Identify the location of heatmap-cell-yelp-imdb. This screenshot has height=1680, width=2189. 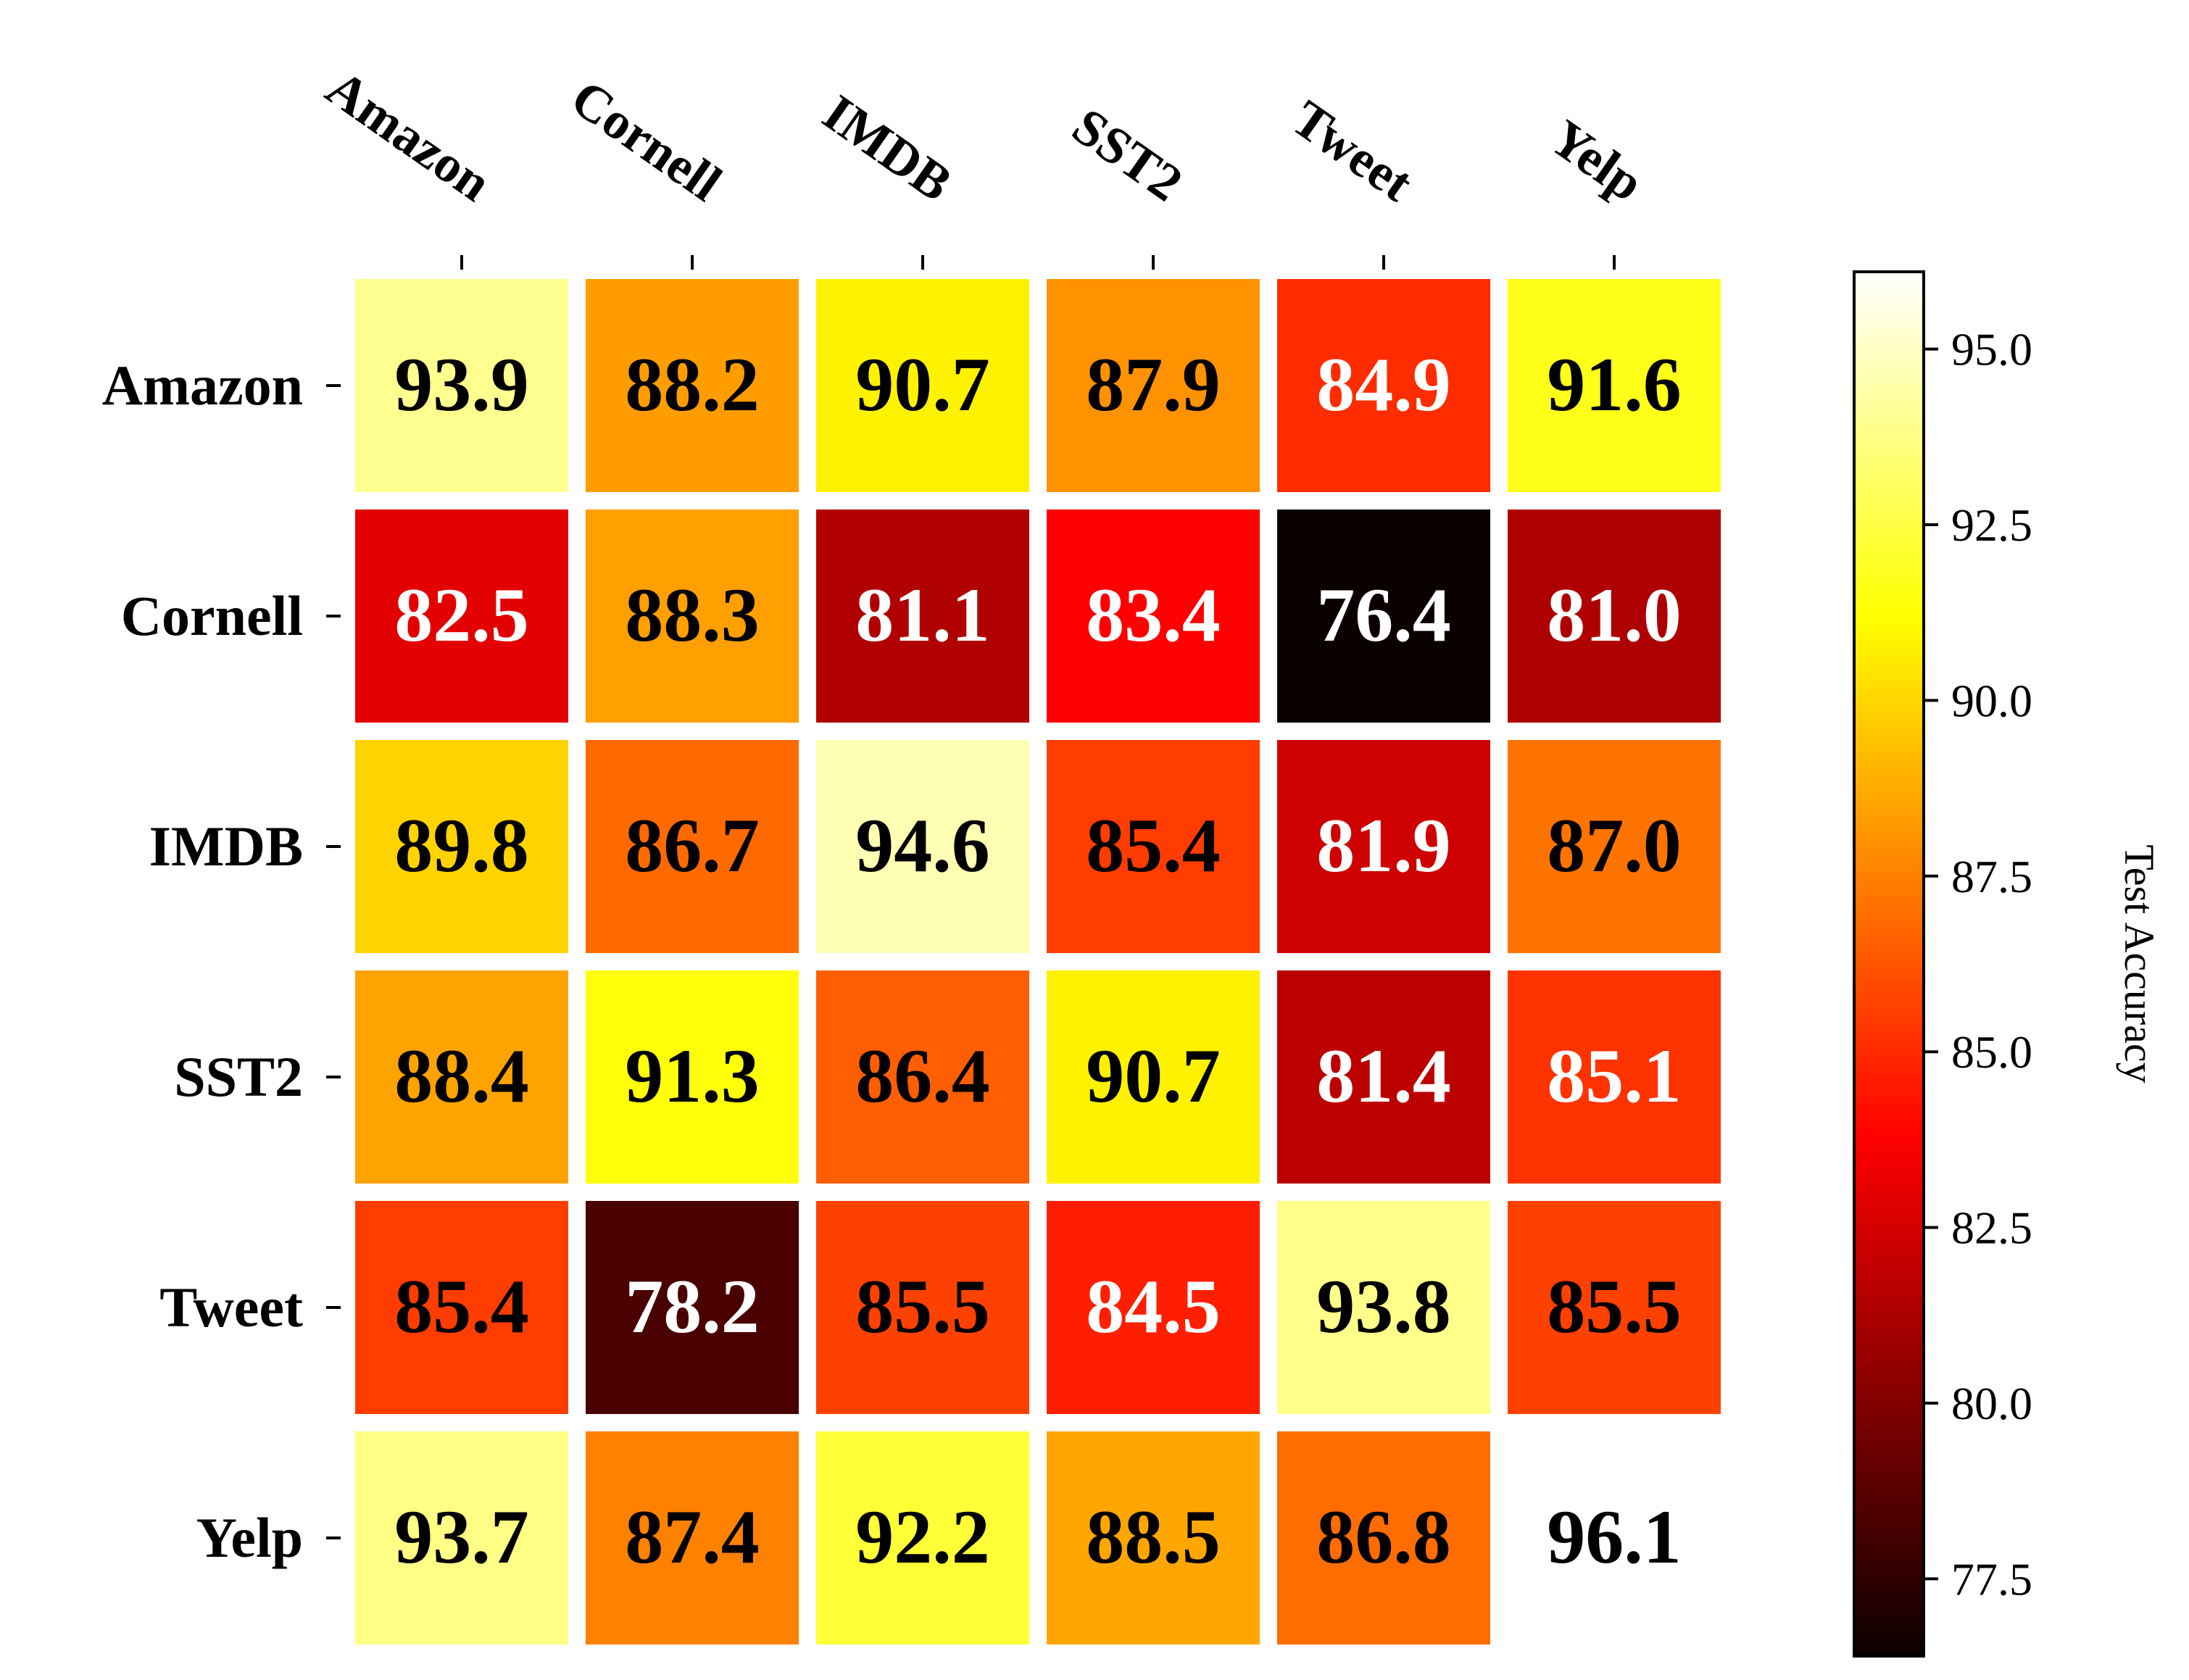
(922, 1537).